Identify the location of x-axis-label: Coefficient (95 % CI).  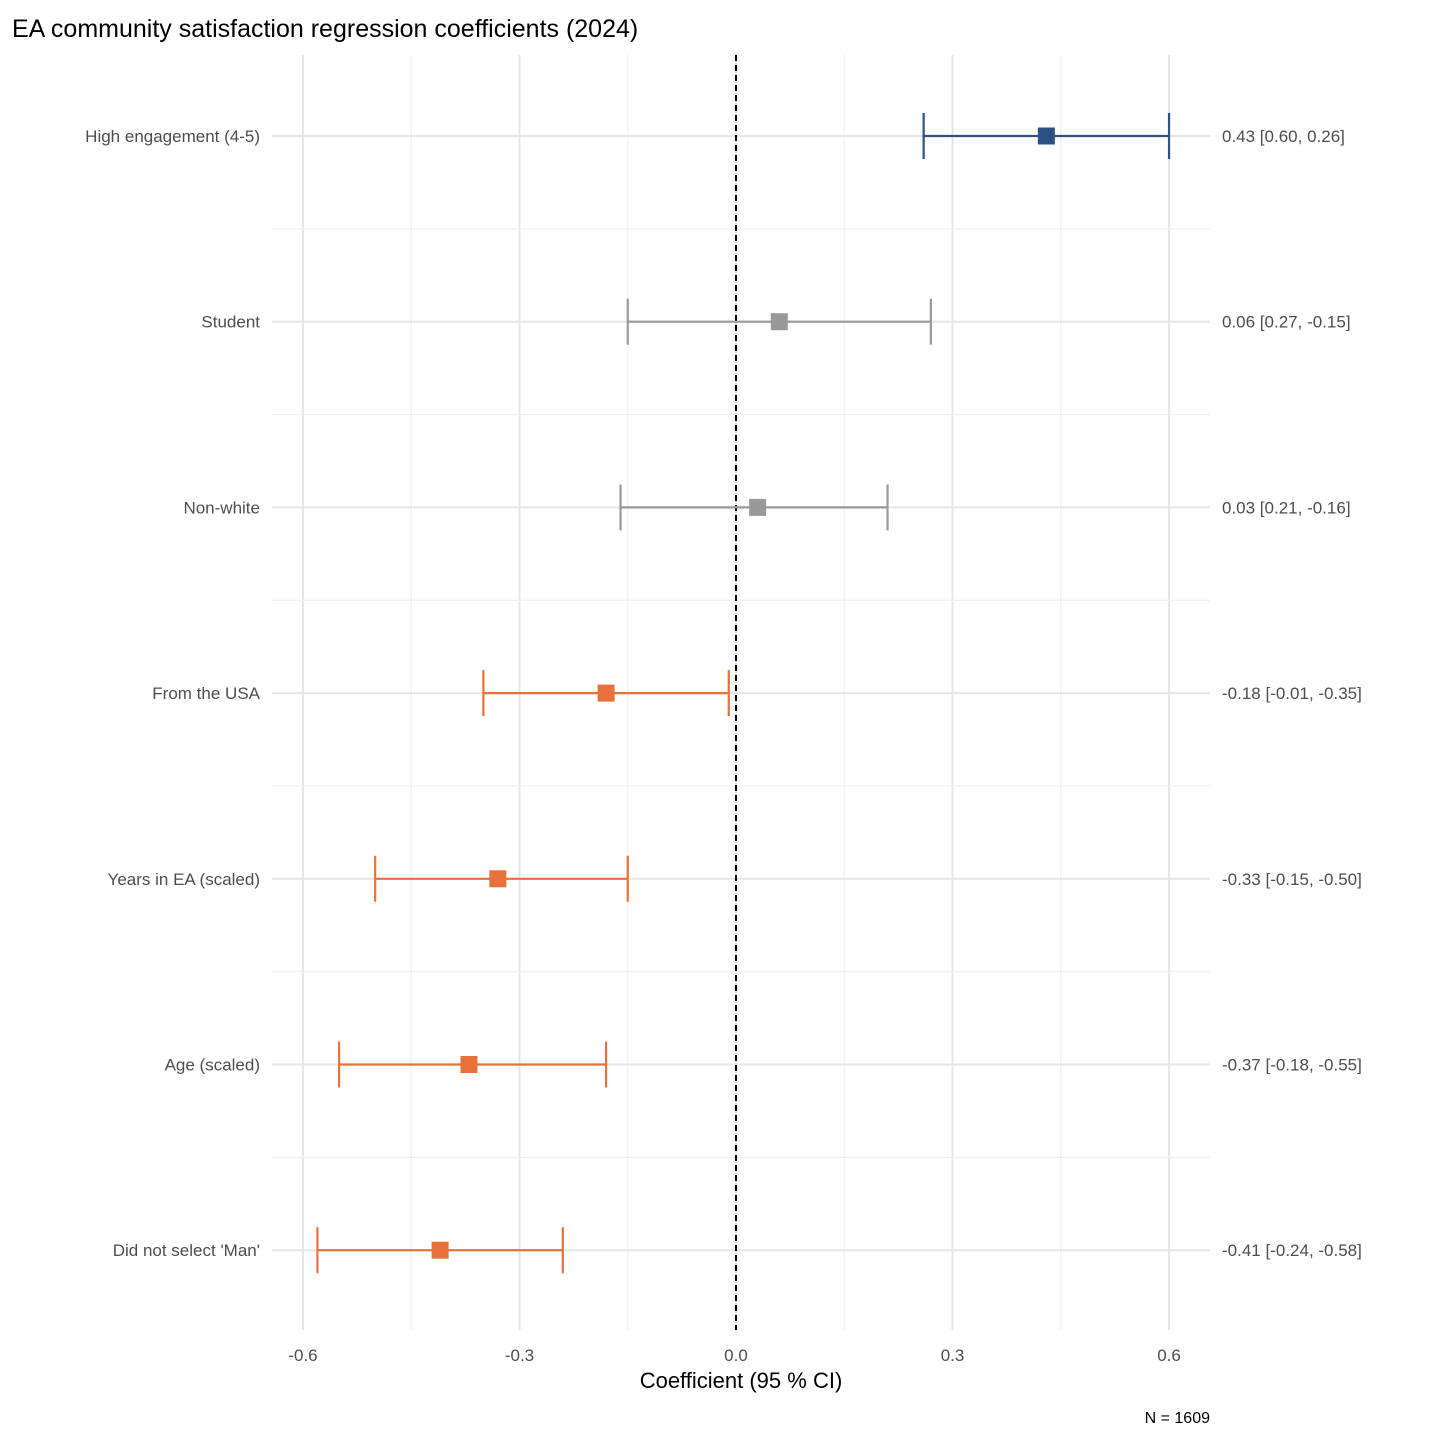
(741, 1380).